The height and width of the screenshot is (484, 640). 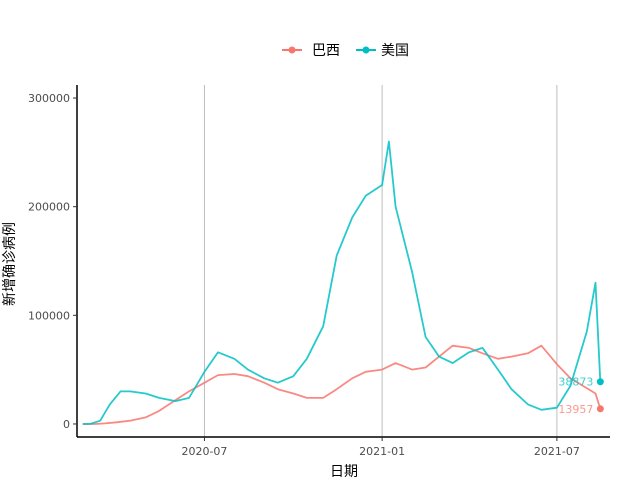 What do you see at coordinates (575, 409) in the screenshot?
I see `end-value-label-brazil: 13957` at bounding box center [575, 409].